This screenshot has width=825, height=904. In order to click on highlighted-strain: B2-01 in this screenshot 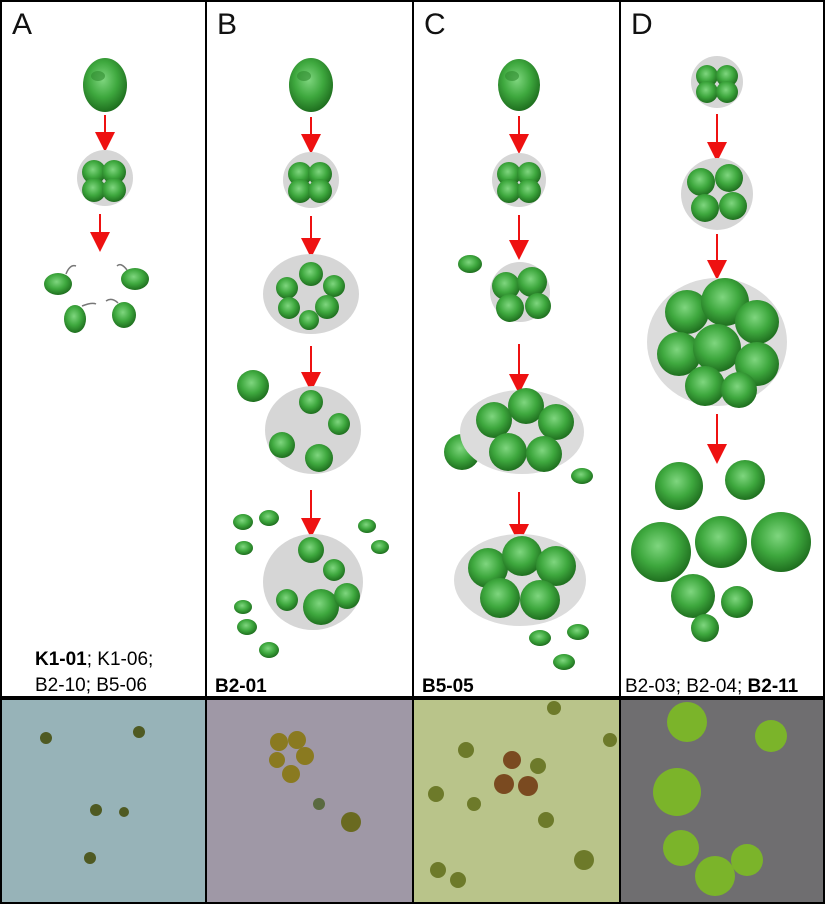, I will do `click(241, 686)`.